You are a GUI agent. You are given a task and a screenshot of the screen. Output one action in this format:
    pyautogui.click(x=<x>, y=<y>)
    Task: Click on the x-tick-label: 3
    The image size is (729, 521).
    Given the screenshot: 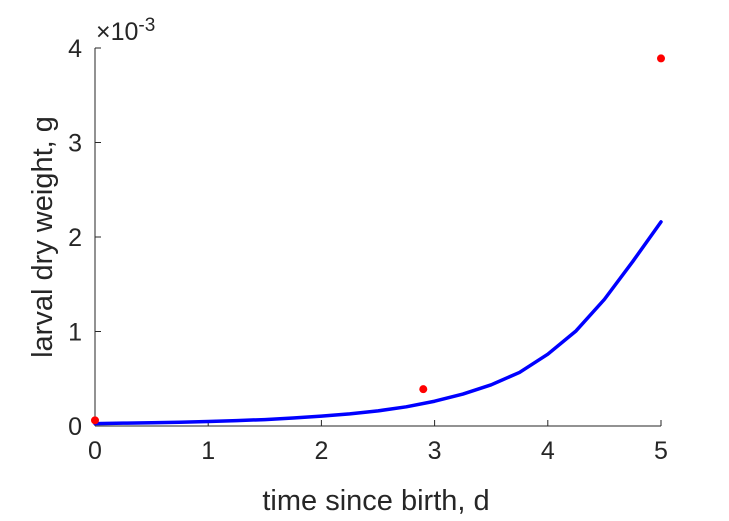 What is the action you would take?
    pyautogui.click(x=435, y=451)
    